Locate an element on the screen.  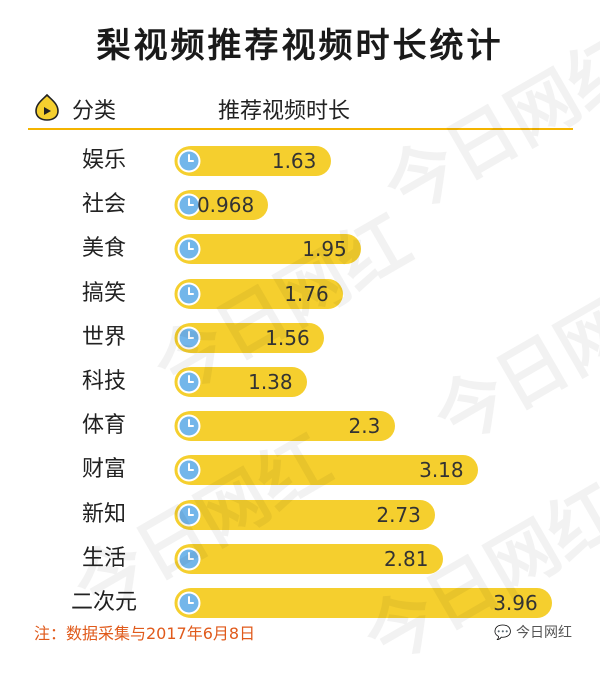
category-label: 社会 is located at coordinates (103, 205).